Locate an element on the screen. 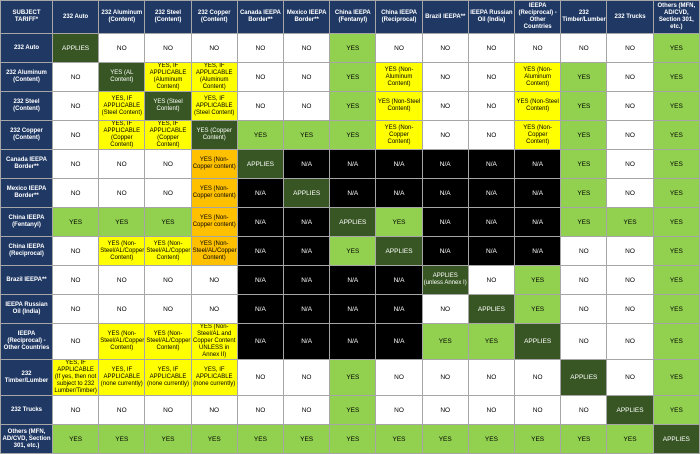  row-header: Brazil IEEPA** is located at coordinates (26, 280).